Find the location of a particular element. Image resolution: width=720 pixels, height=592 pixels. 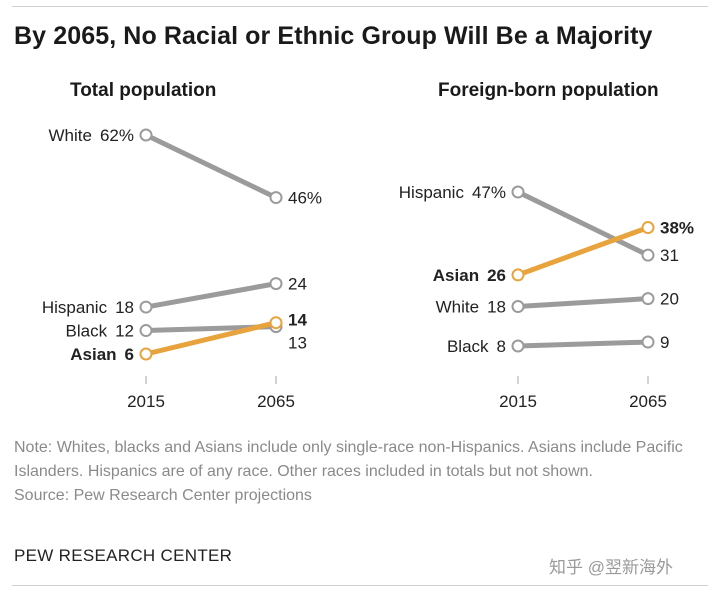

total-series-asian-label-start: Asian 6 is located at coordinates (102, 354).